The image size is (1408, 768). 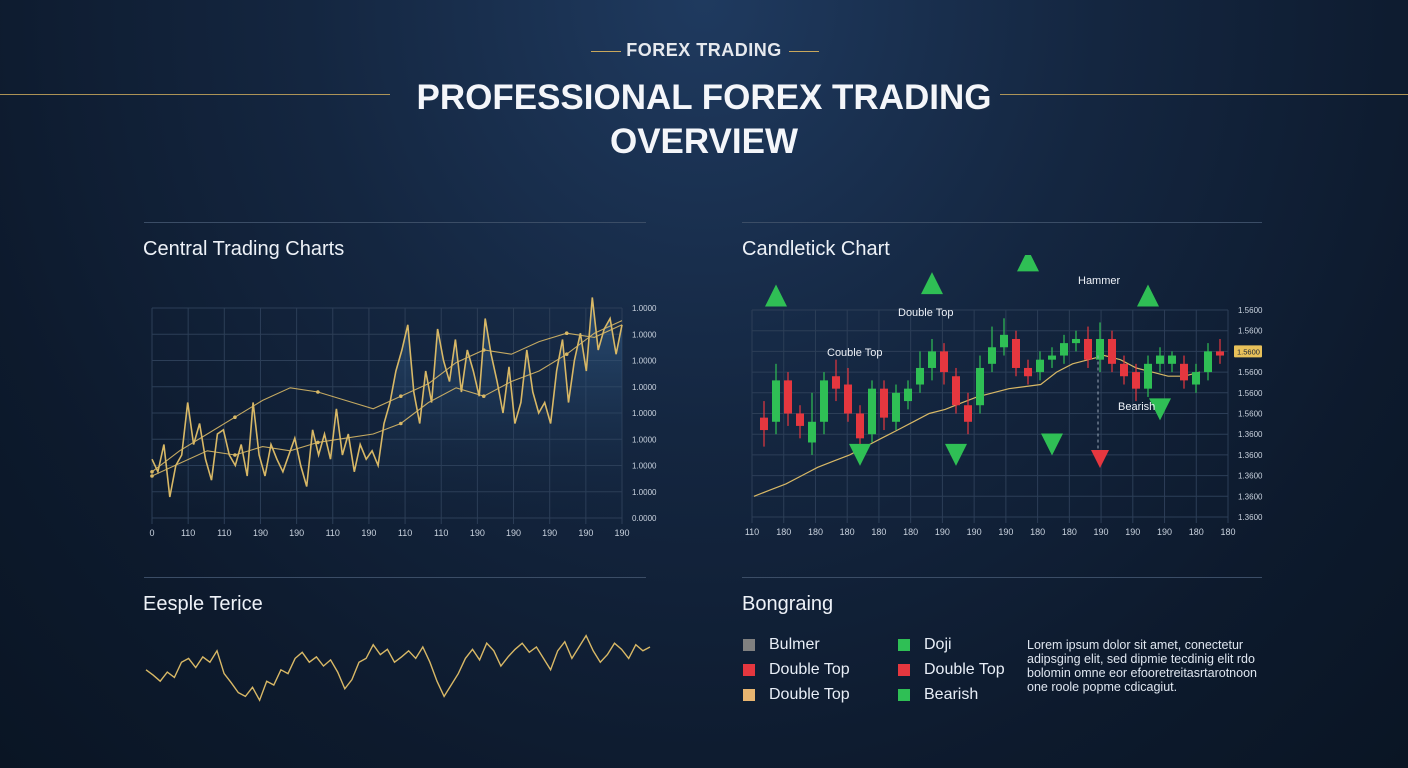 I want to click on legend-label: Bulmer, so click(x=794, y=644).